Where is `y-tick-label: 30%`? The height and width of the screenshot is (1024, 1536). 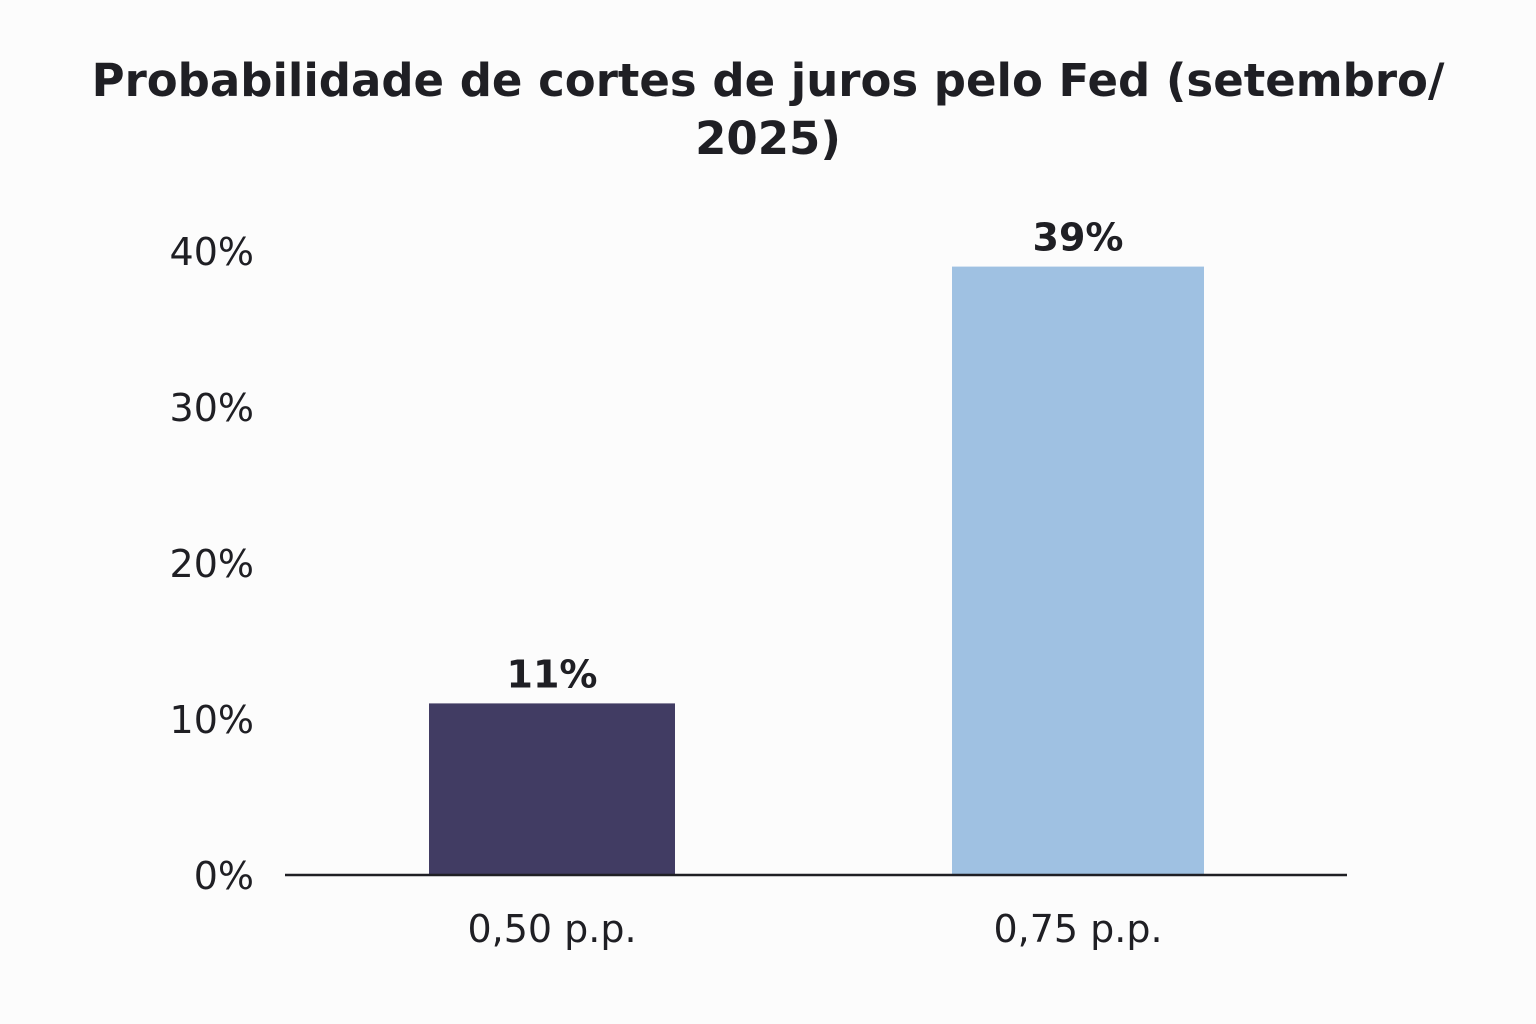 y-tick-label: 30% is located at coordinates (212, 408).